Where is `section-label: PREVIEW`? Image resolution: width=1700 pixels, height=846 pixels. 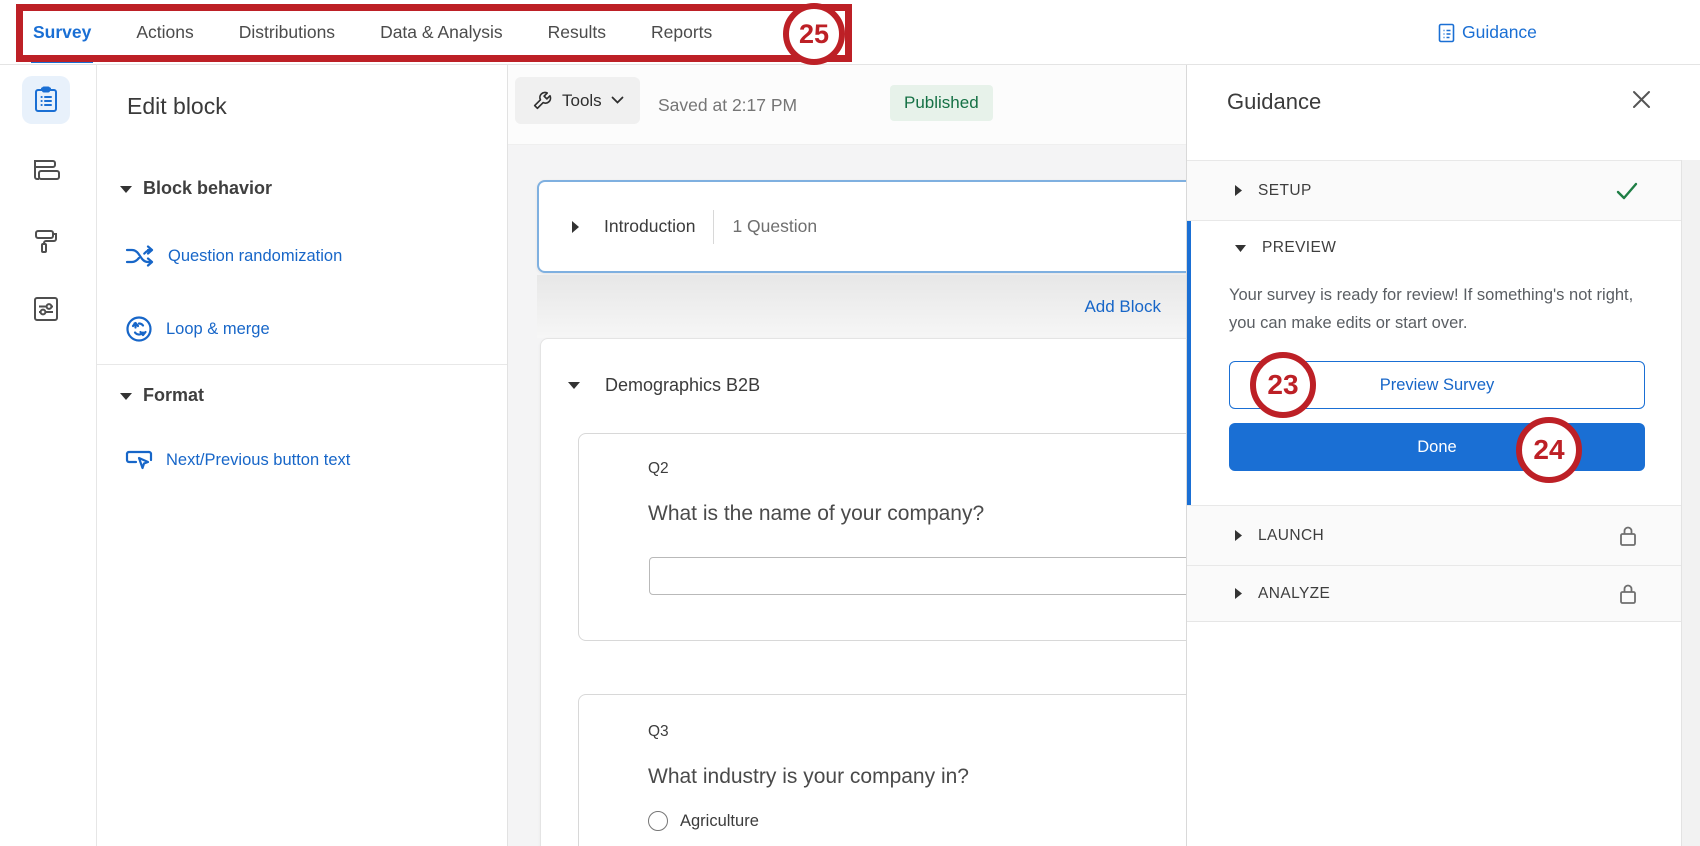 section-label: PREVIEW is located at coordinates (1299, 247).